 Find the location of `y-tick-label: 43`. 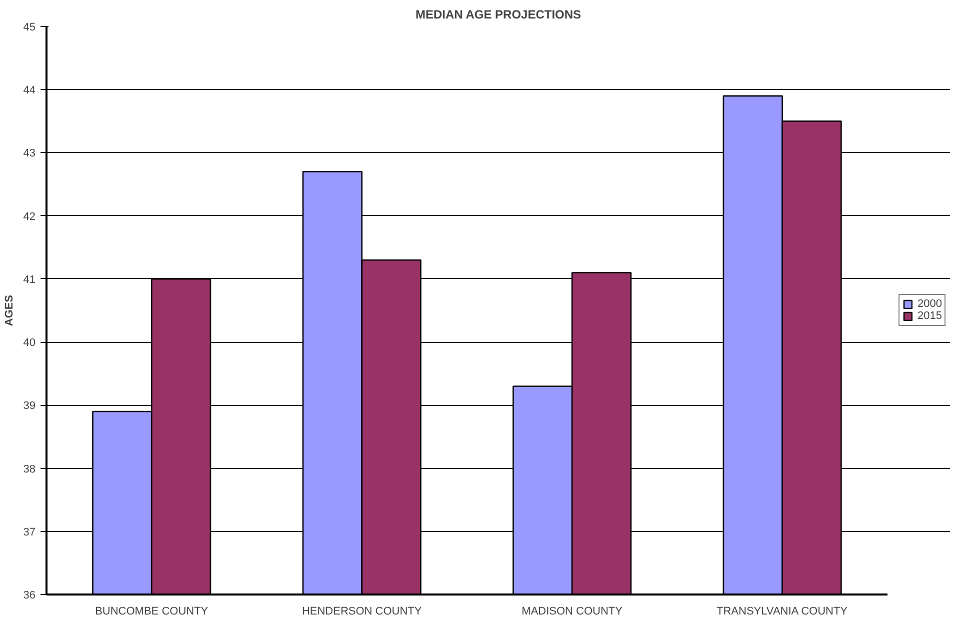

y-tick-label: 43 is located at coordinates (29, 154).